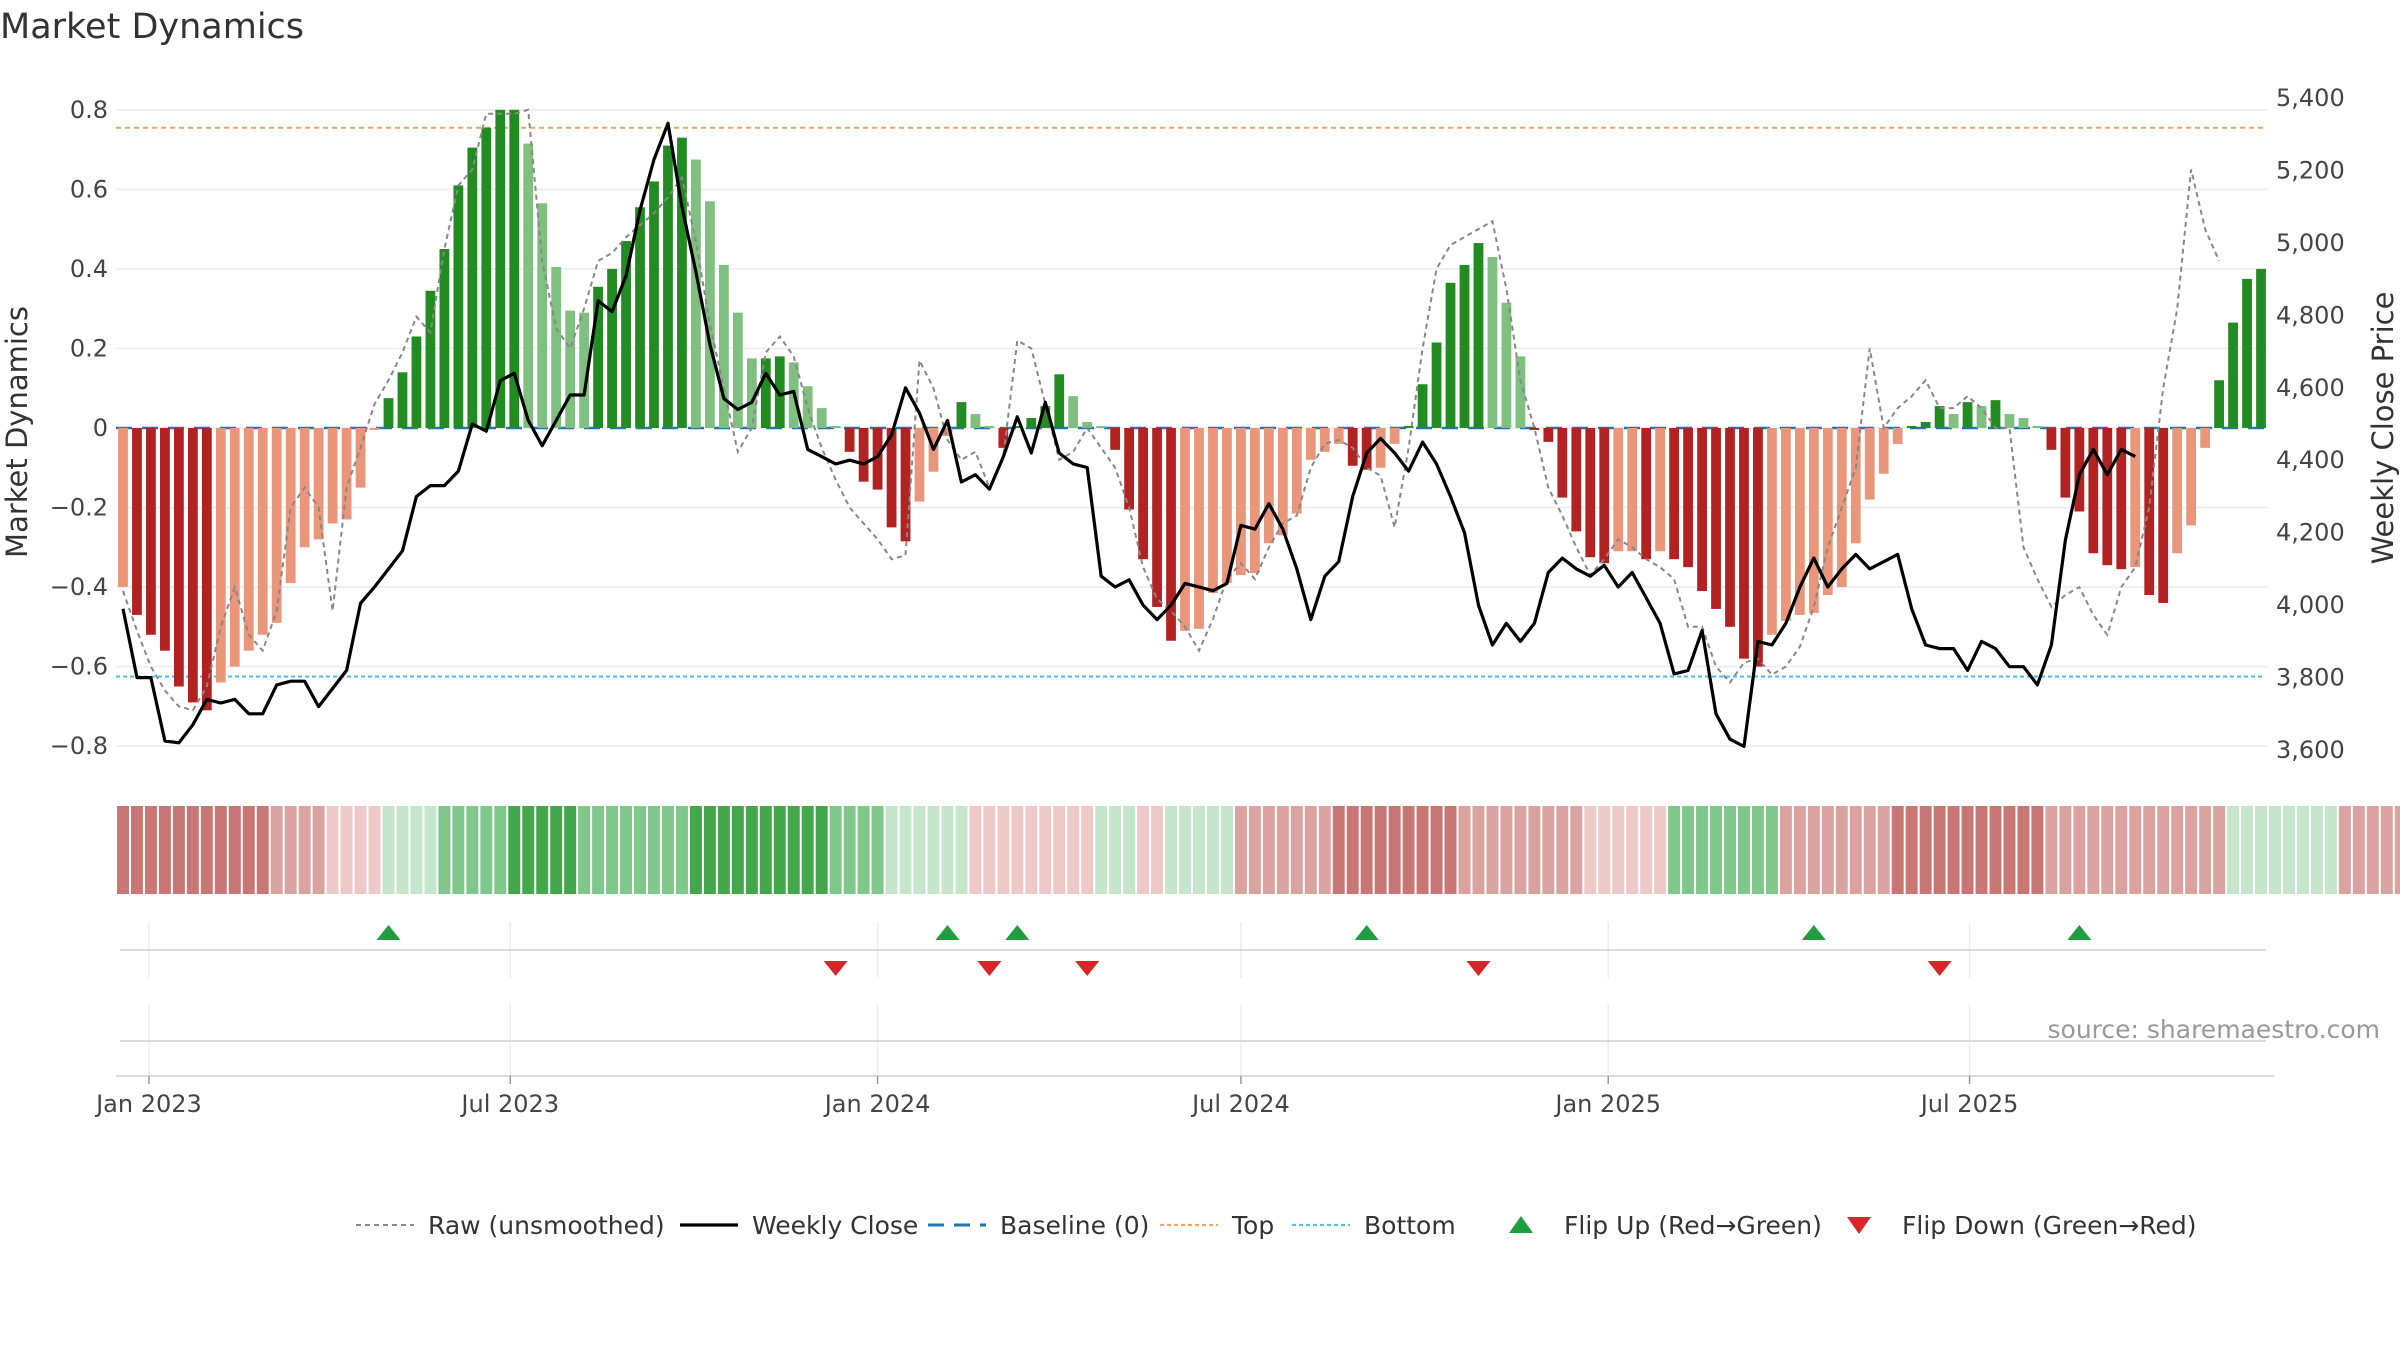 Image resolution: width=2400 pixels, height=1350 pixels. I want to click on left-tick-label-6: 0.4, so click(89, 269).